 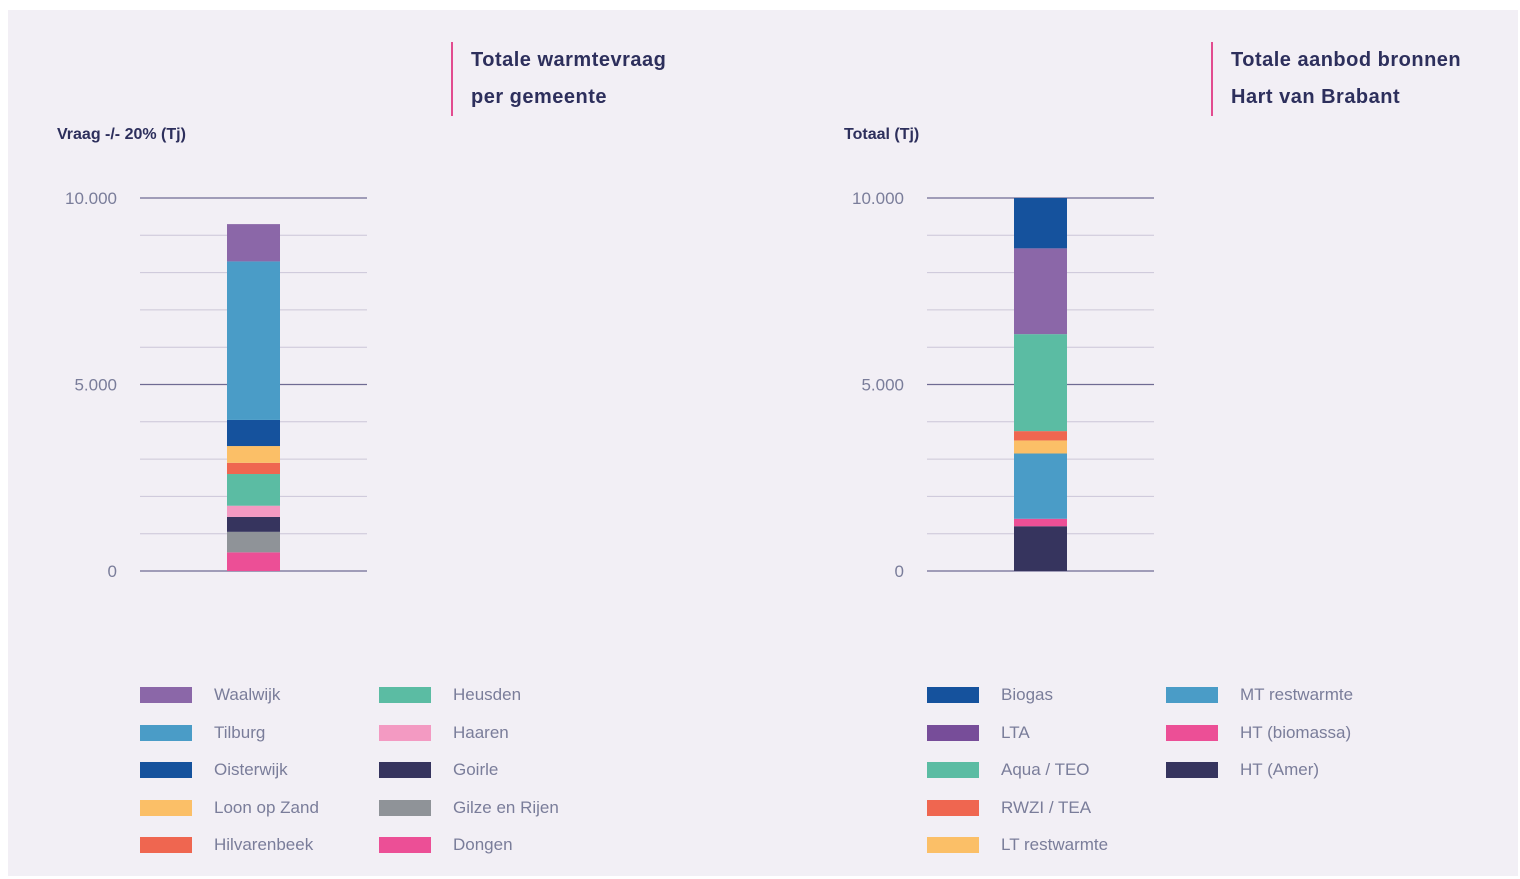 I want to click on bar-segment-aqua-teo, so click(x=1040, y=383).